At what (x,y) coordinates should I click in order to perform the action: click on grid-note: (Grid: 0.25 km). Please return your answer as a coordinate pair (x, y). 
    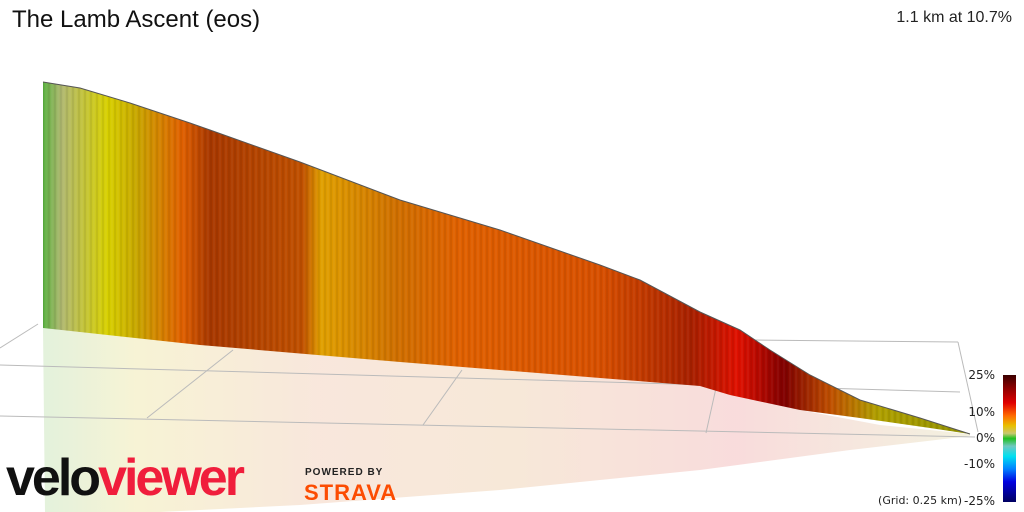
    Looking at the image, I should click on (920, 500).